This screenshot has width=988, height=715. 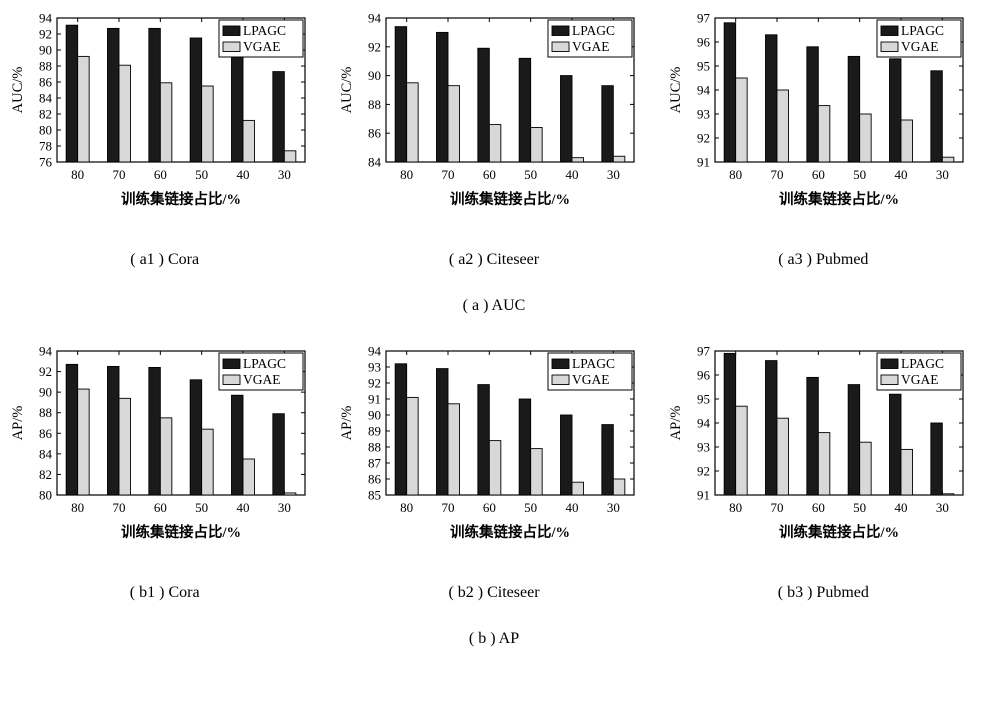 What do you see at coordinates (46, 162) in the screenshot?
I see `svg-text: 76` at bounding box center [46, 162].